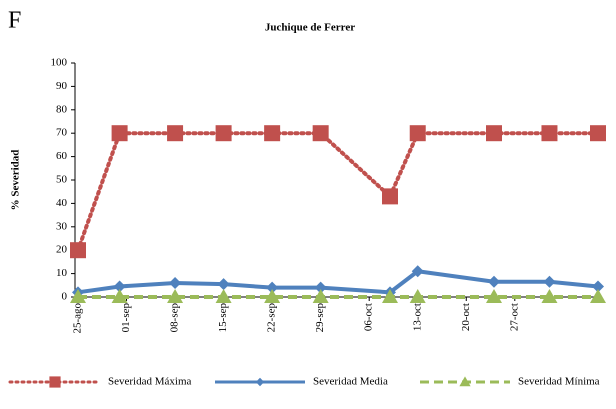 Image resolution: width=616 pixels, height=409 pixels. I want to click on series-line, so click(338, 282).